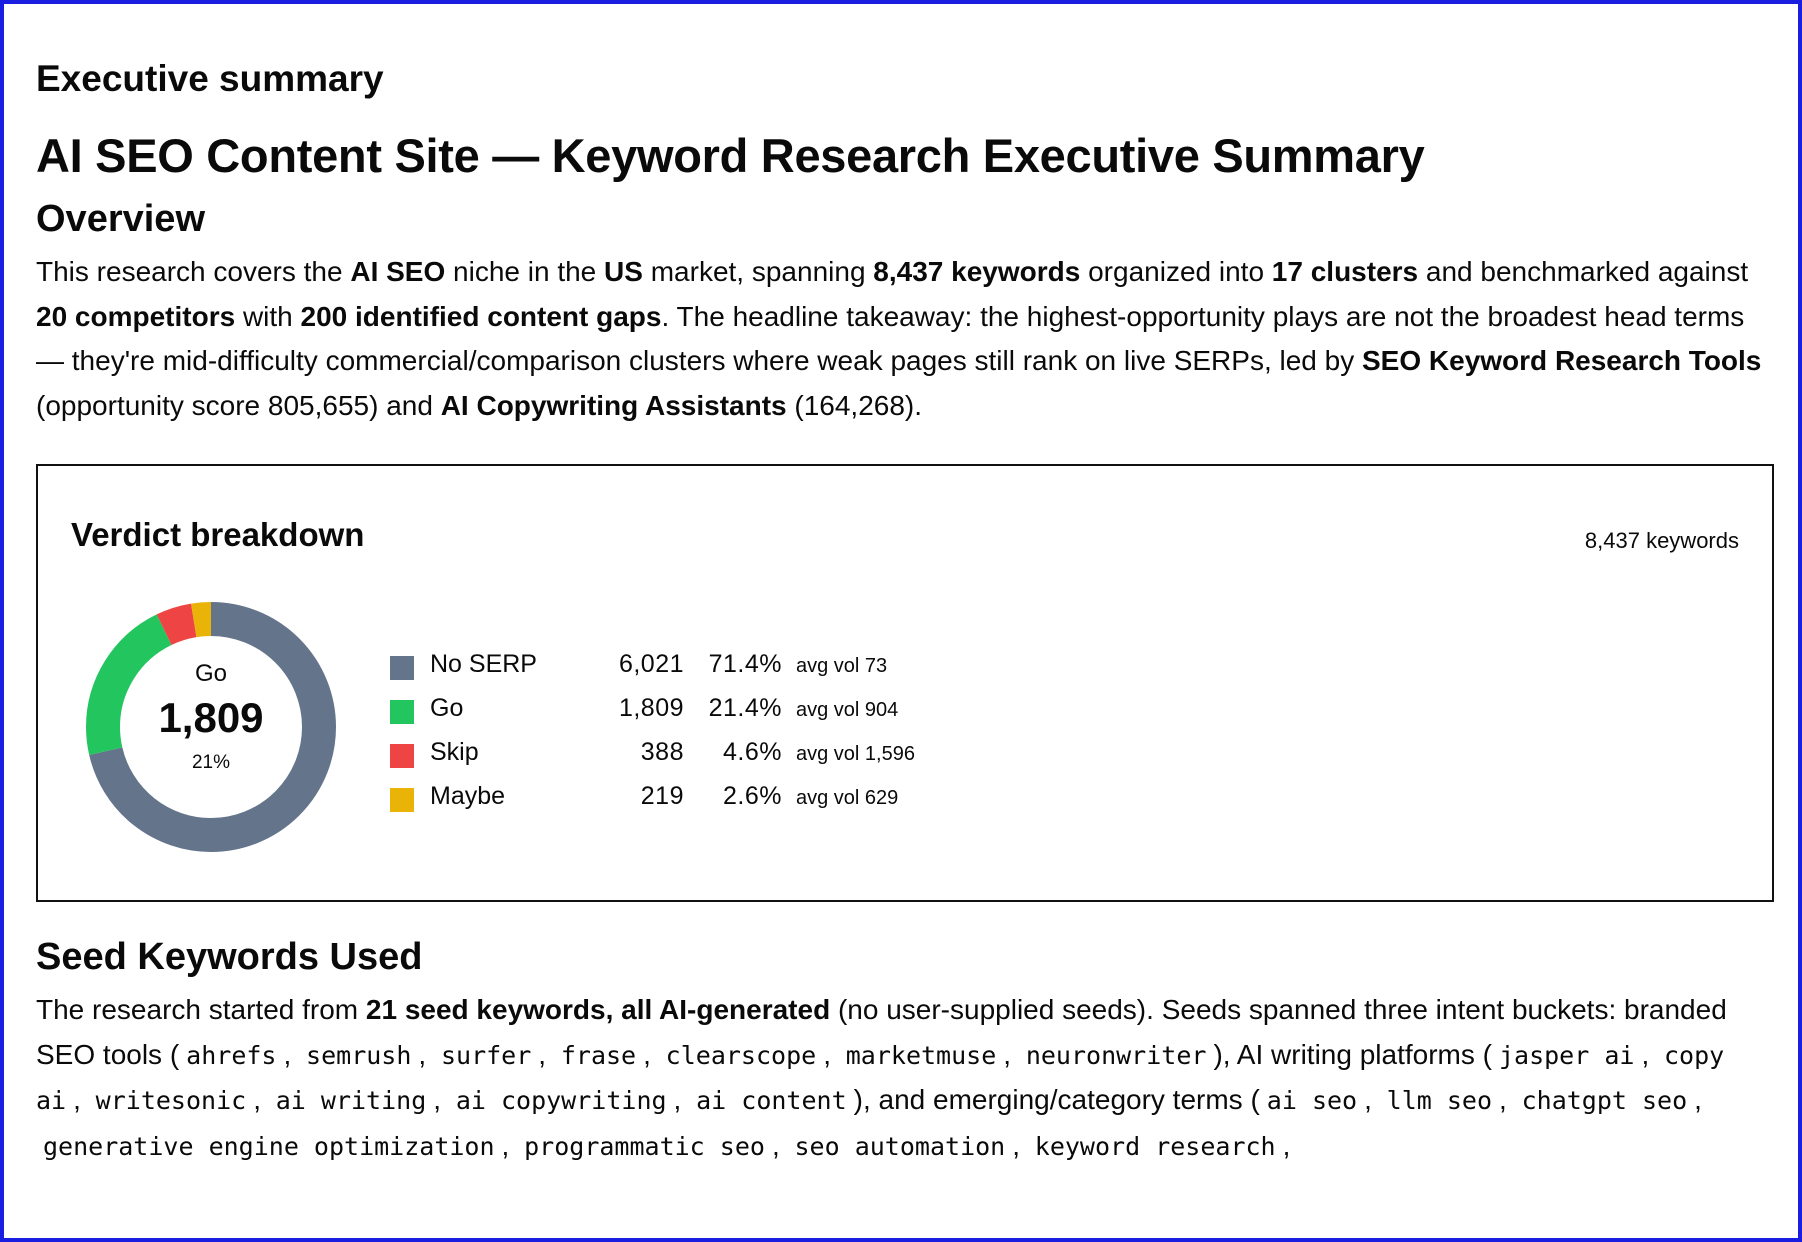 The height and width of the screenshot is (1242, 1802). Describe the element at coordinates (690, 758) in the screenshot. I see `legend-row-skip: Skip 388 4.6% avg vol 1,596` at that location.